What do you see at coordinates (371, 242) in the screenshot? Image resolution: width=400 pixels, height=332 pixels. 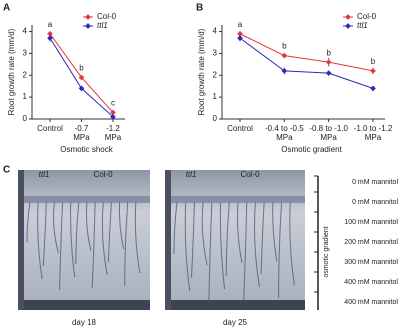 I see `mannitol-label: 200 mM mannitol` at bounding box center [371, 242].